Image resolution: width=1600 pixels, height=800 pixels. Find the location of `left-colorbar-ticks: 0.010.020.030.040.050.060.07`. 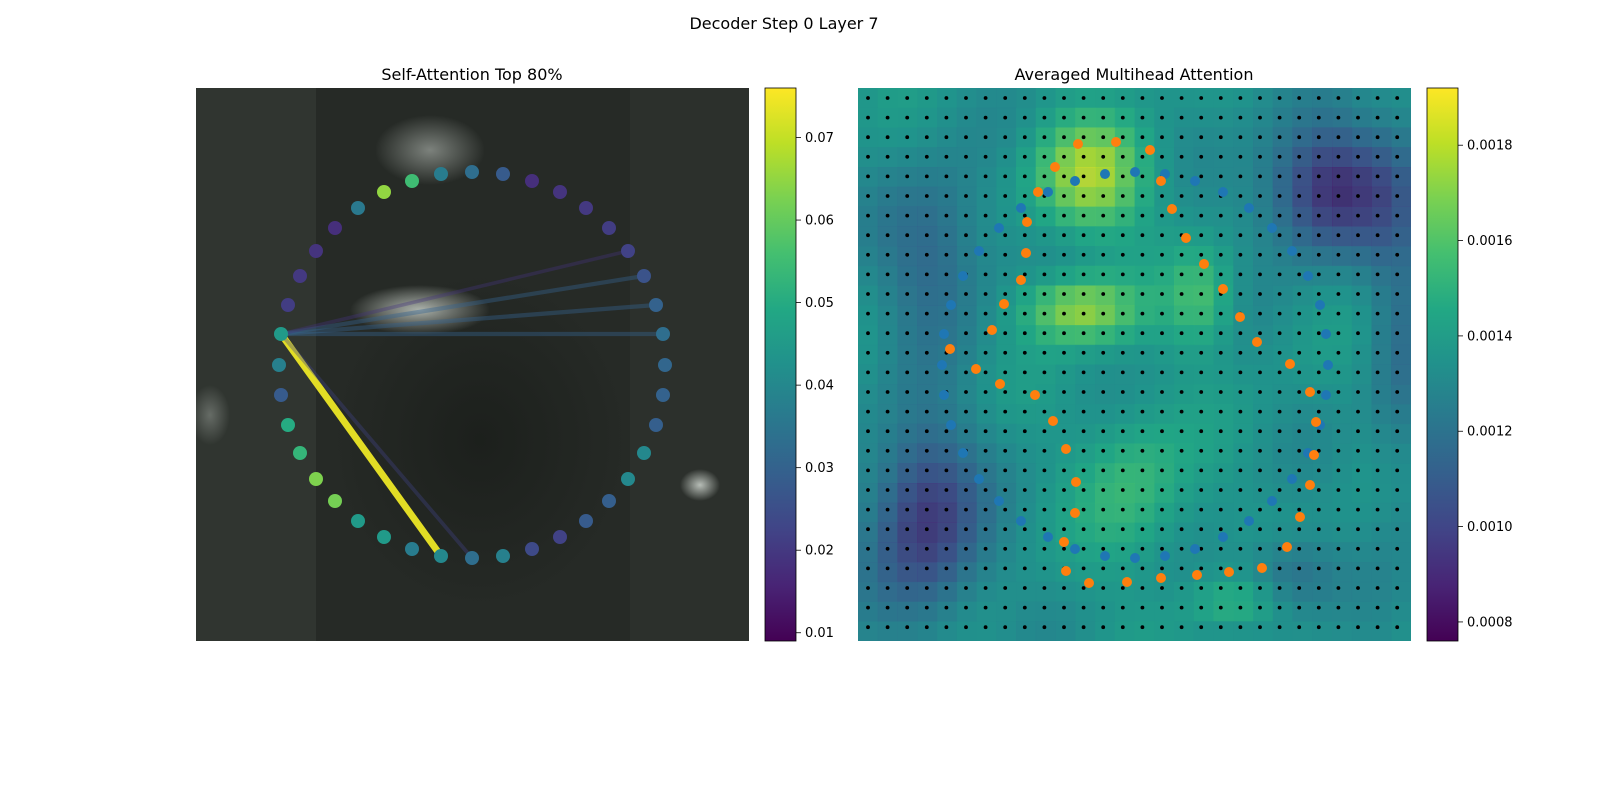

left-colorbar-ticks: 0.010.020.030.040.050.060.07 is located at coordinates (815, 386).